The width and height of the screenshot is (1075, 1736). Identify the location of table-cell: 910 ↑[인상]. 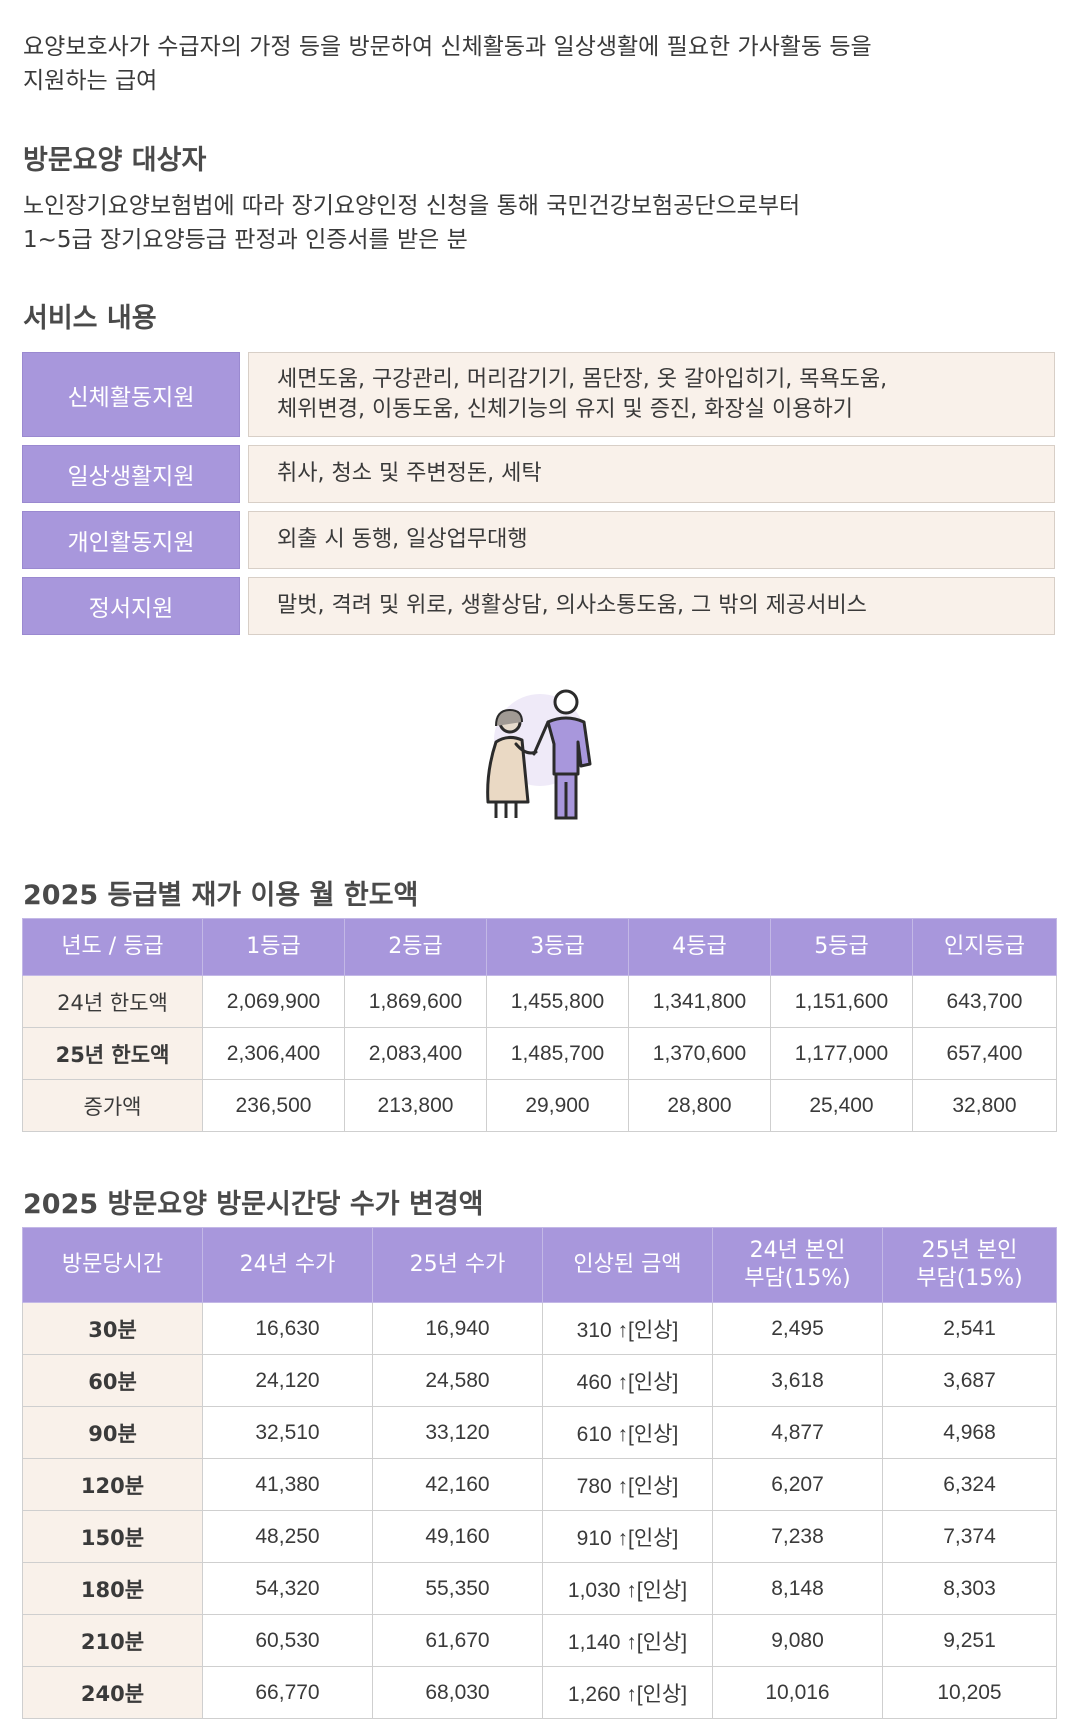
(627, 1536).